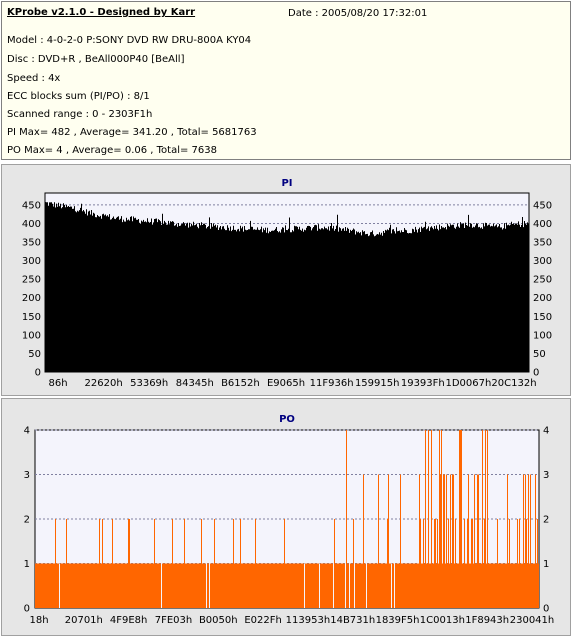  What do you see at coordinates (31, 261) in the screenshot?
I see `pi-y-tick-left: 300` at bounding box center [31, 261].